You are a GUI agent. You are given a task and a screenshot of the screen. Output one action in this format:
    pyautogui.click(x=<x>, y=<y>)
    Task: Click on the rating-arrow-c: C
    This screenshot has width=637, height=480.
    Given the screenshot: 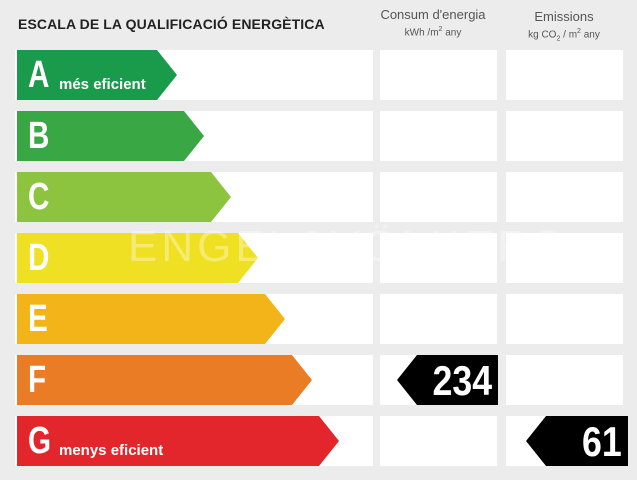 What is the action you would take?
    pyautogui.click(x=124, y=197)
    